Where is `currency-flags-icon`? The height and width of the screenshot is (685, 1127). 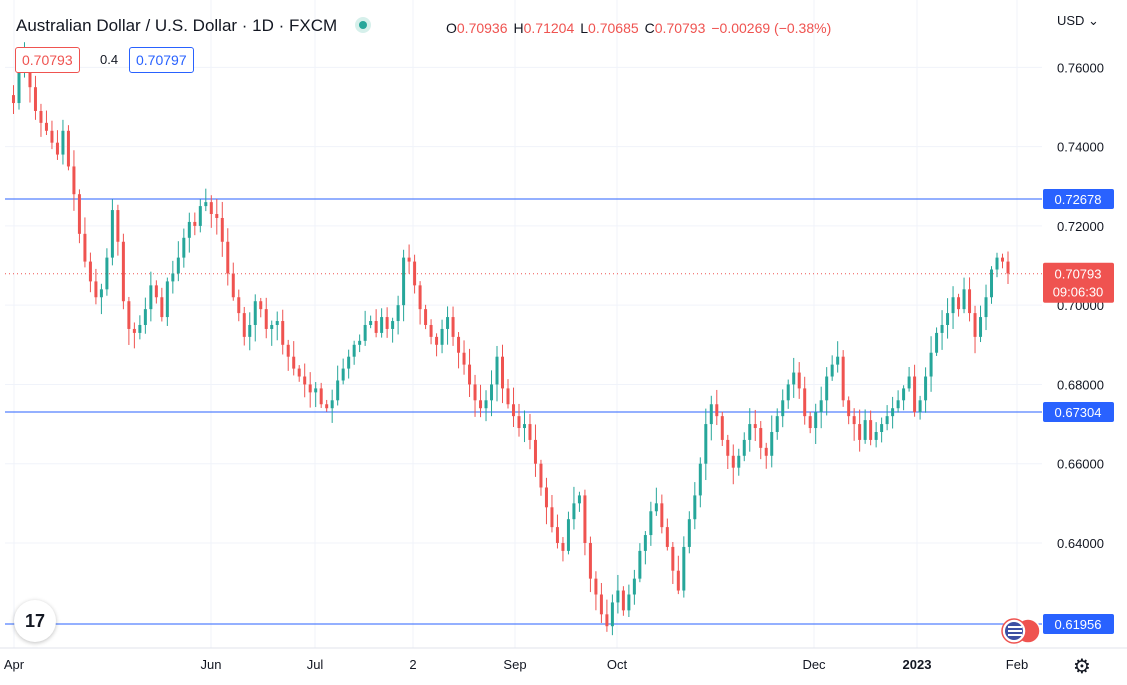 currency-flags-icon is located at coordinates (1019, 631).